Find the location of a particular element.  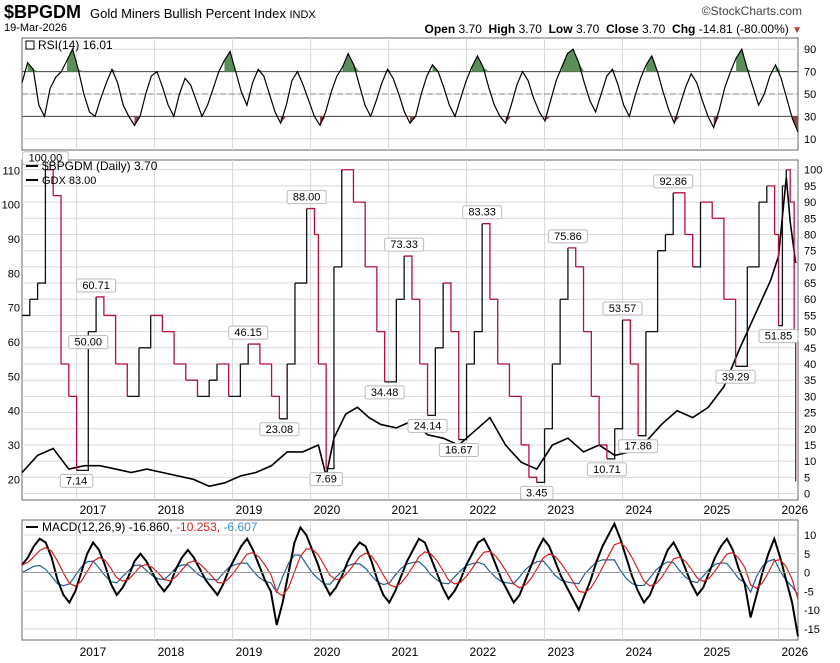

rsi-legend-swatch is located at coordinates (30, 45).